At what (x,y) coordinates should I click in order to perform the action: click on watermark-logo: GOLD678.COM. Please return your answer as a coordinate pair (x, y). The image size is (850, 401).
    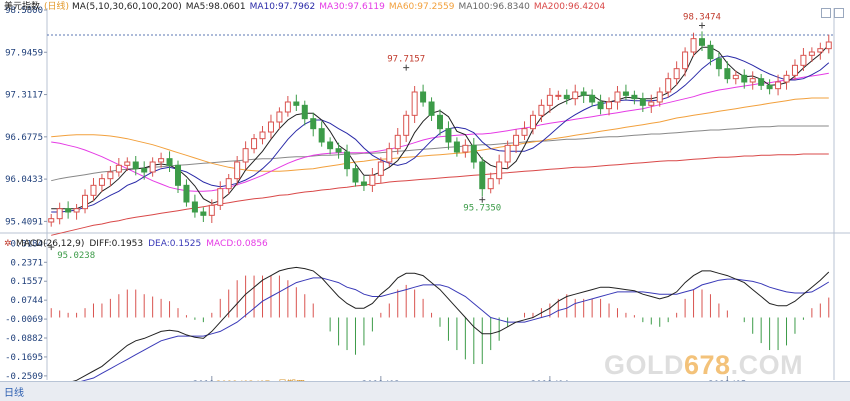
    Looking at the image, I should click on (704, 365).